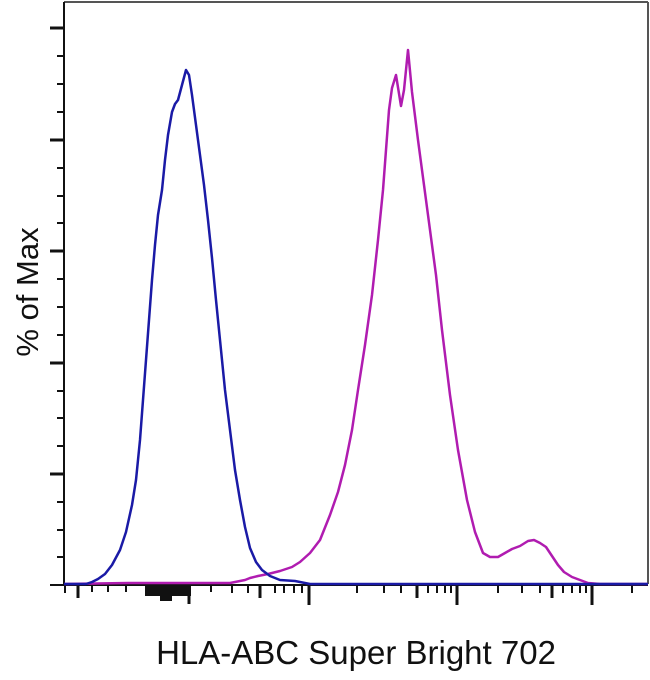 This screenshot has height=680, width=650. I want to click on y-axis-label: % of Max, so click(27, 292).